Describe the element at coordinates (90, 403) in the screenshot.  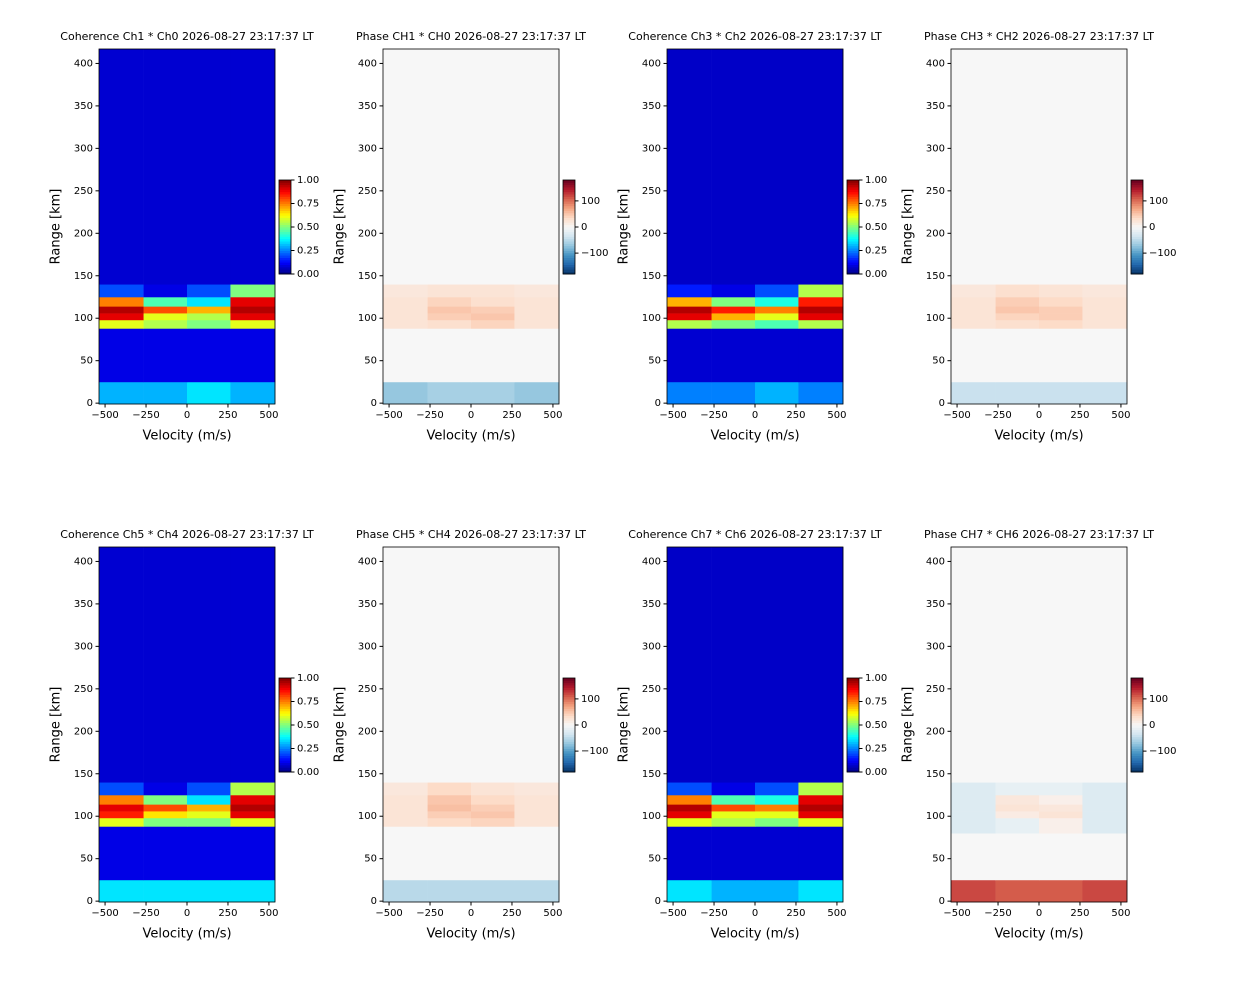
I see `y-tick-label: 0` at that location.